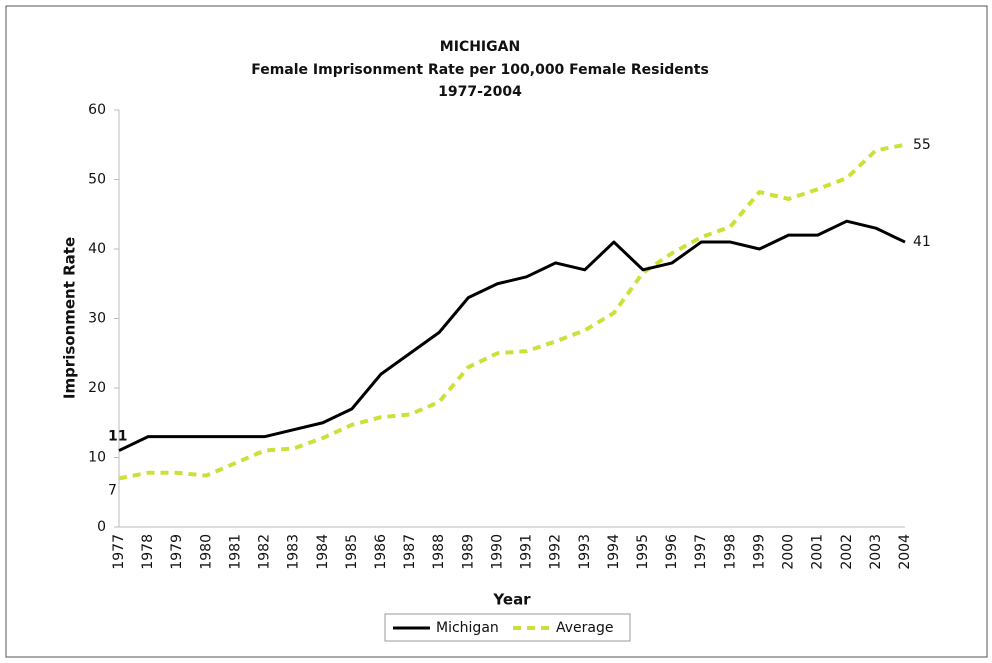 The image size is (992, 663). What do you see at coordinates (381, 552) in the screenshot?
I see `x-tick-label: 1986` at bounding box center [381, 552].